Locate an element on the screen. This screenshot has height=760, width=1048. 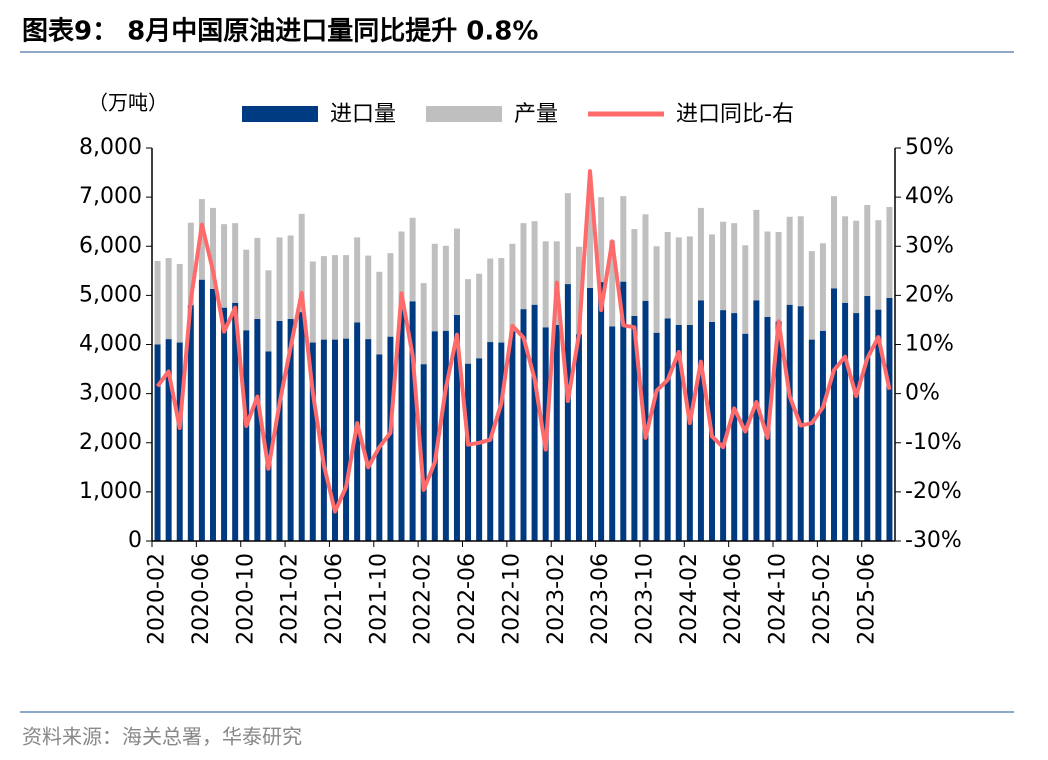
x-tick-label: 2020-02 is located at coordinates (157, 599).